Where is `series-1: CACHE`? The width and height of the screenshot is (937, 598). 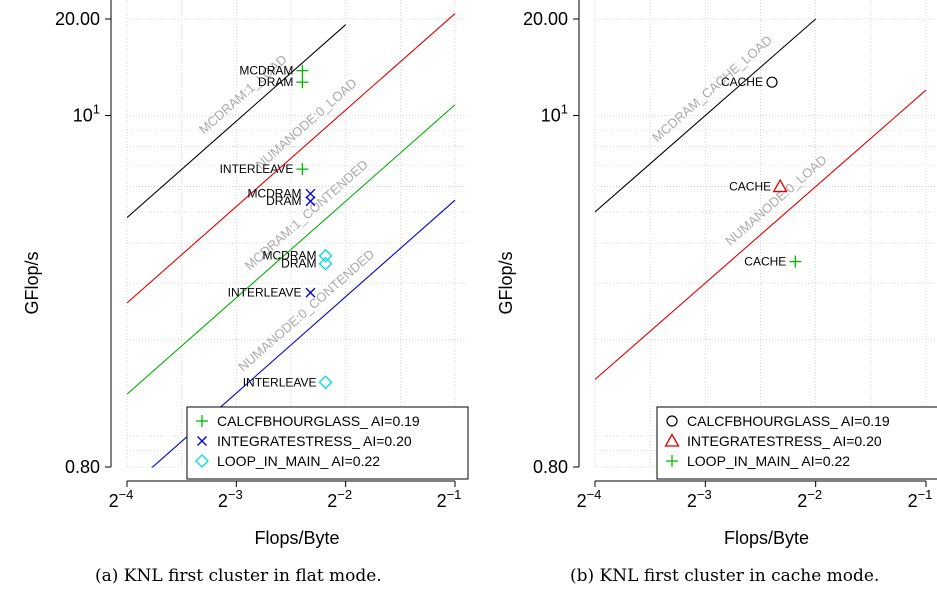 series-1: CACHE is located at coordinates (758, 186).